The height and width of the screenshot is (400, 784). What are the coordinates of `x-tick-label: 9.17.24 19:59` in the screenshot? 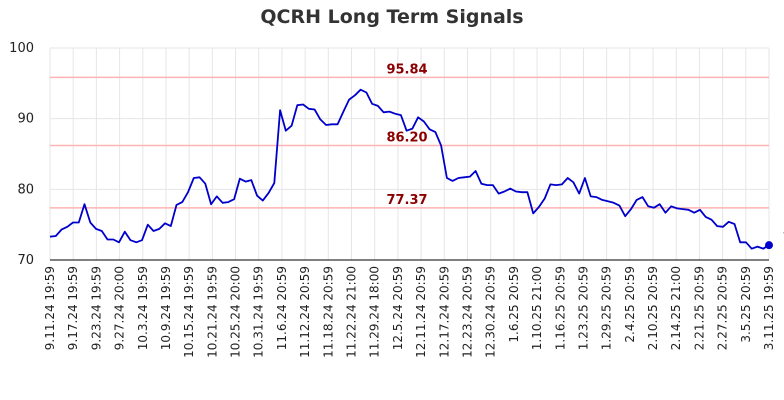 It's located at (73, 308).